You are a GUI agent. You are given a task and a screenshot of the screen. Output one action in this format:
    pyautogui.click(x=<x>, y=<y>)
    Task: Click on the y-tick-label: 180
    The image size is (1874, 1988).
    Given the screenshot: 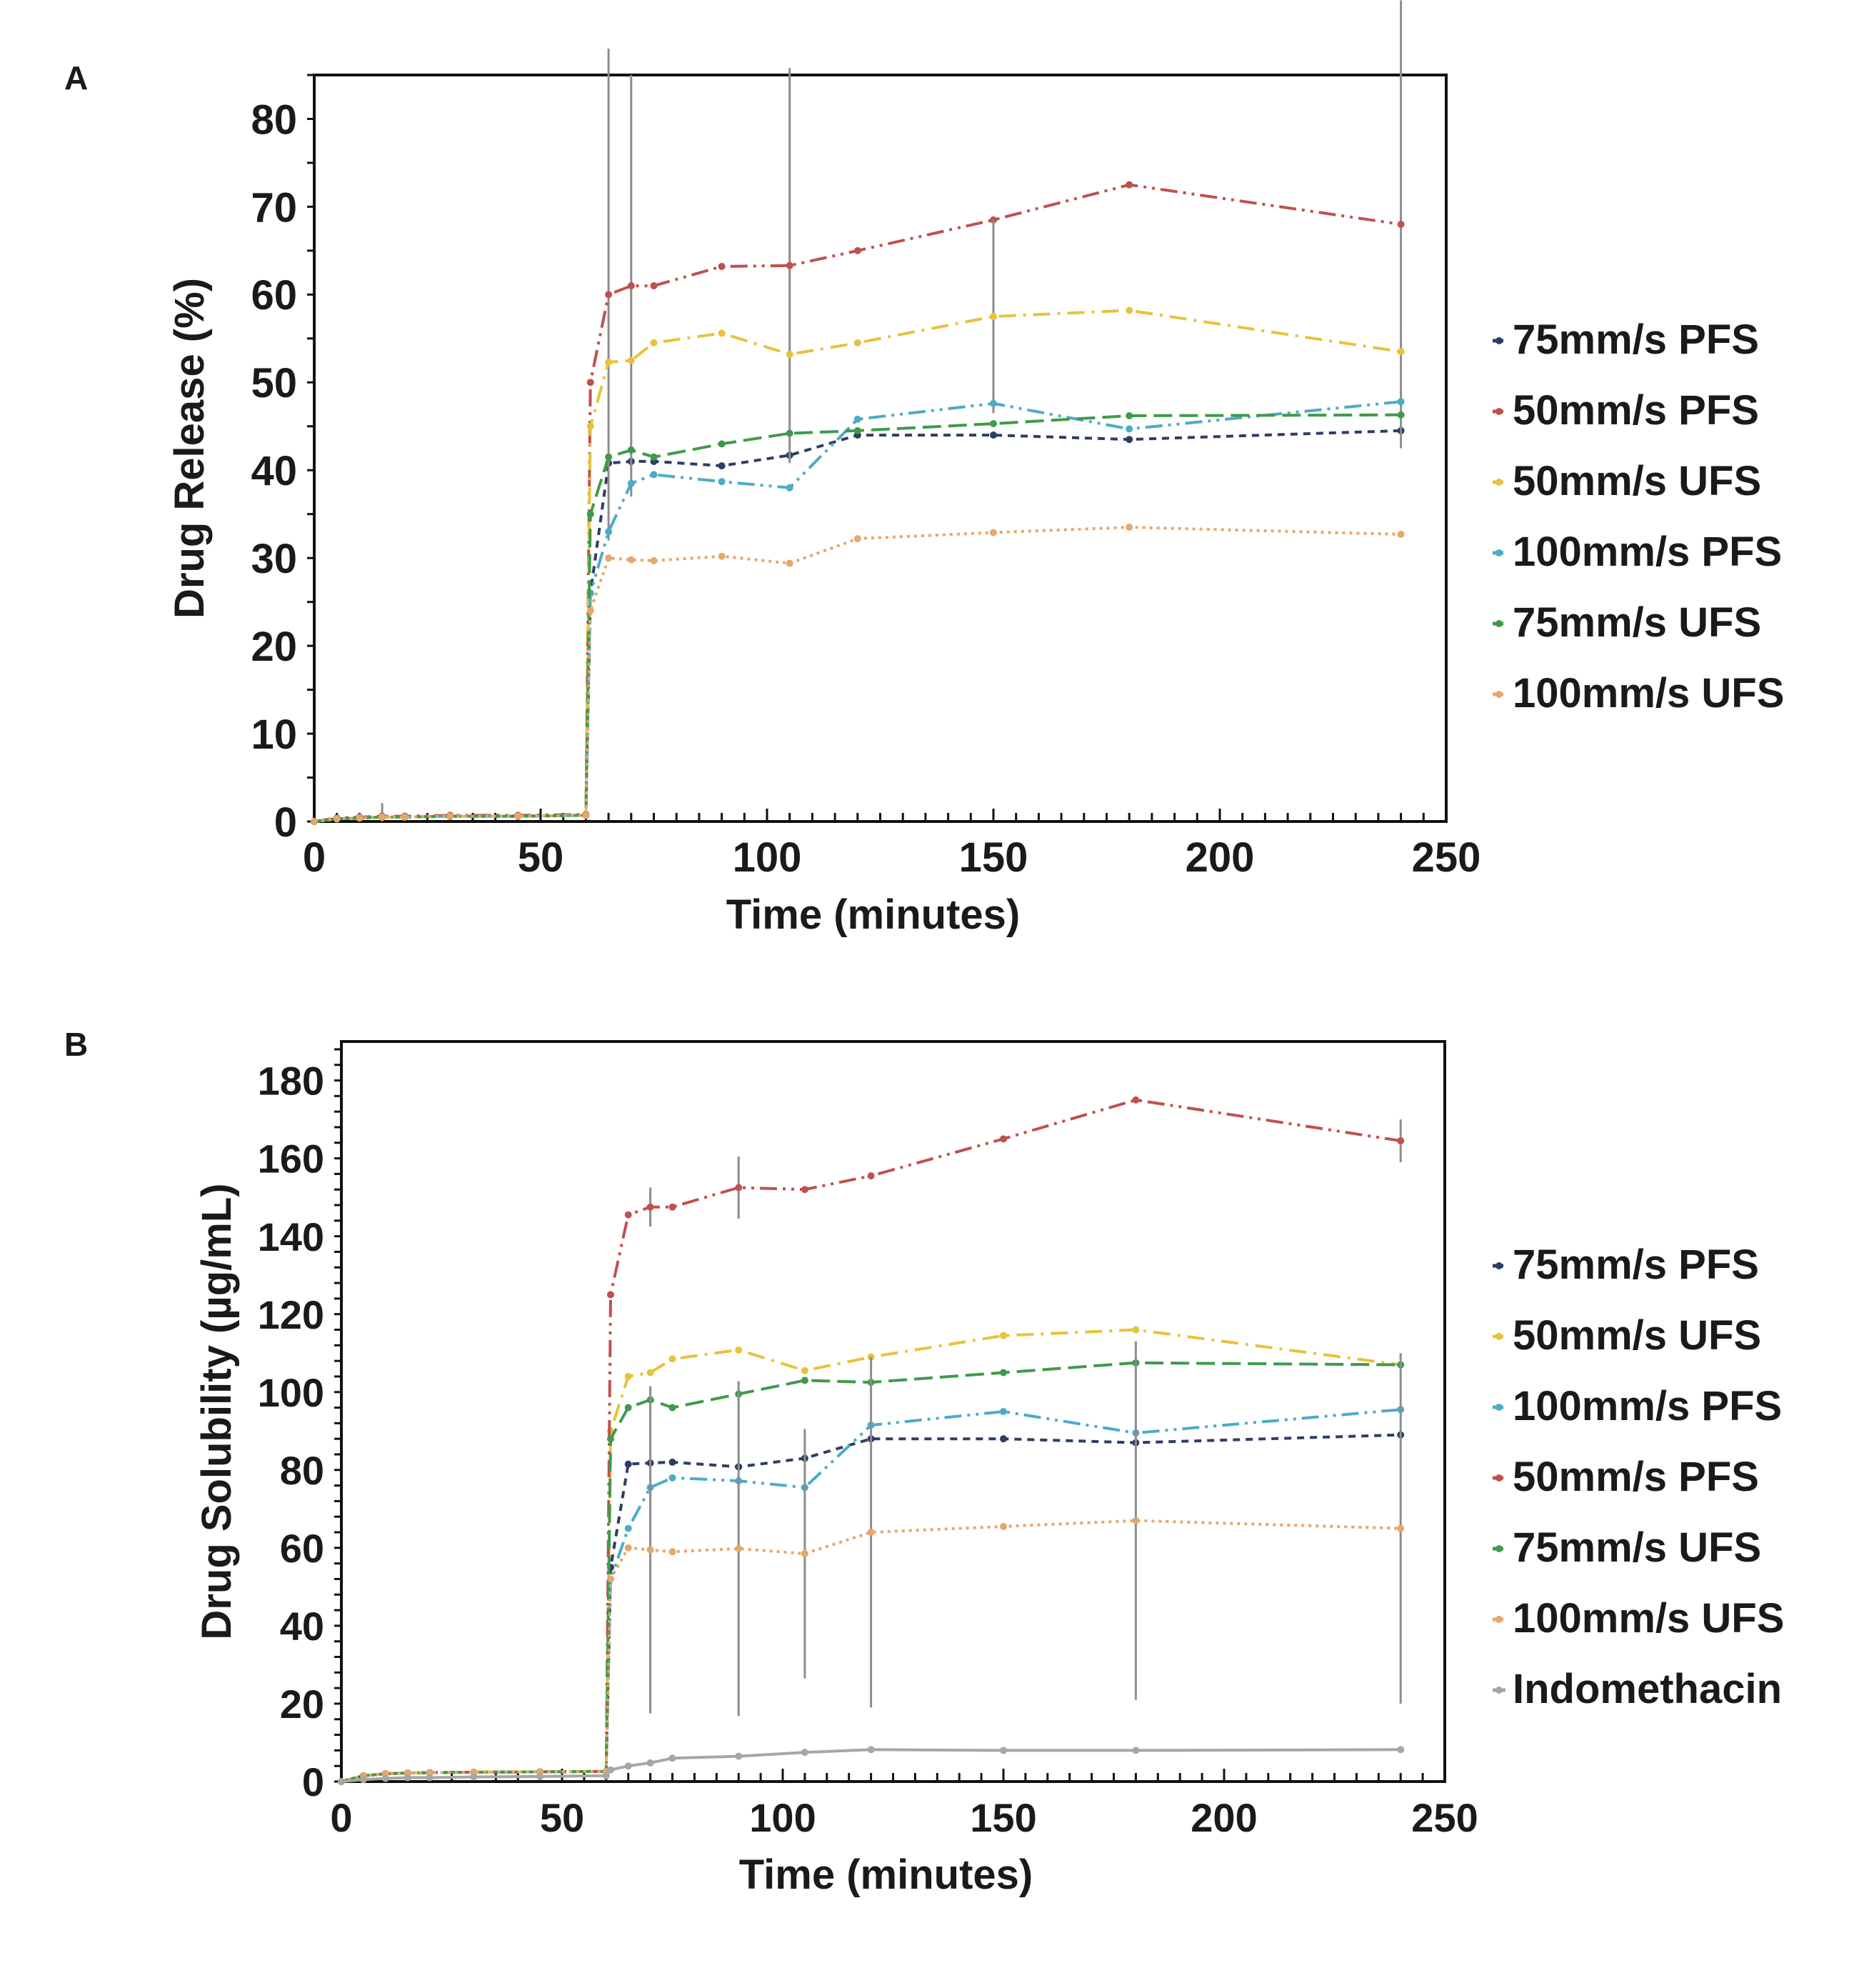 What is the action you would take?
    pyautogui.click(x=291, y=1081)
    